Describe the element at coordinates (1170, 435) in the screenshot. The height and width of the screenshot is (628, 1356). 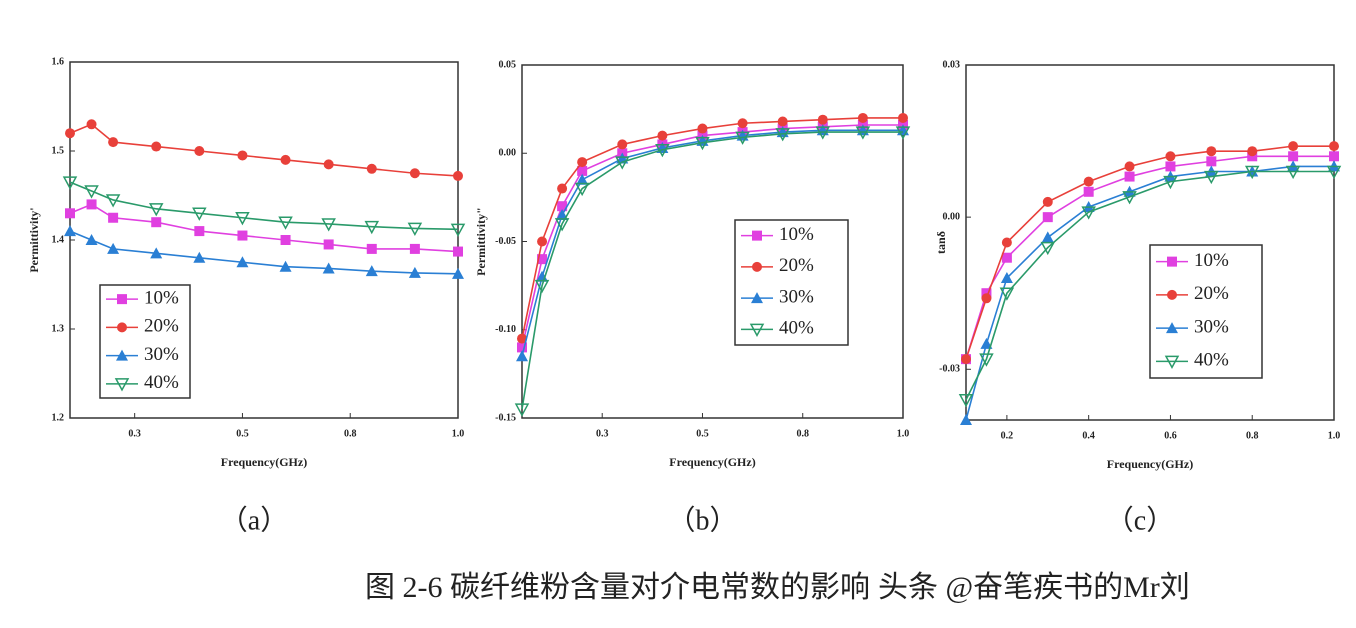
I see `x-tick-label: 0.6` at that location.